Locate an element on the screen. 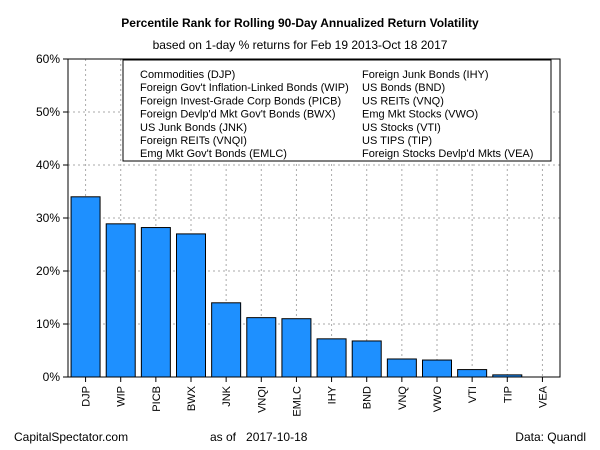 Image resolution: width=600 pixels, height=450 pixels. x-tick-label-wip: WIP is located at coordinates (122, 396).